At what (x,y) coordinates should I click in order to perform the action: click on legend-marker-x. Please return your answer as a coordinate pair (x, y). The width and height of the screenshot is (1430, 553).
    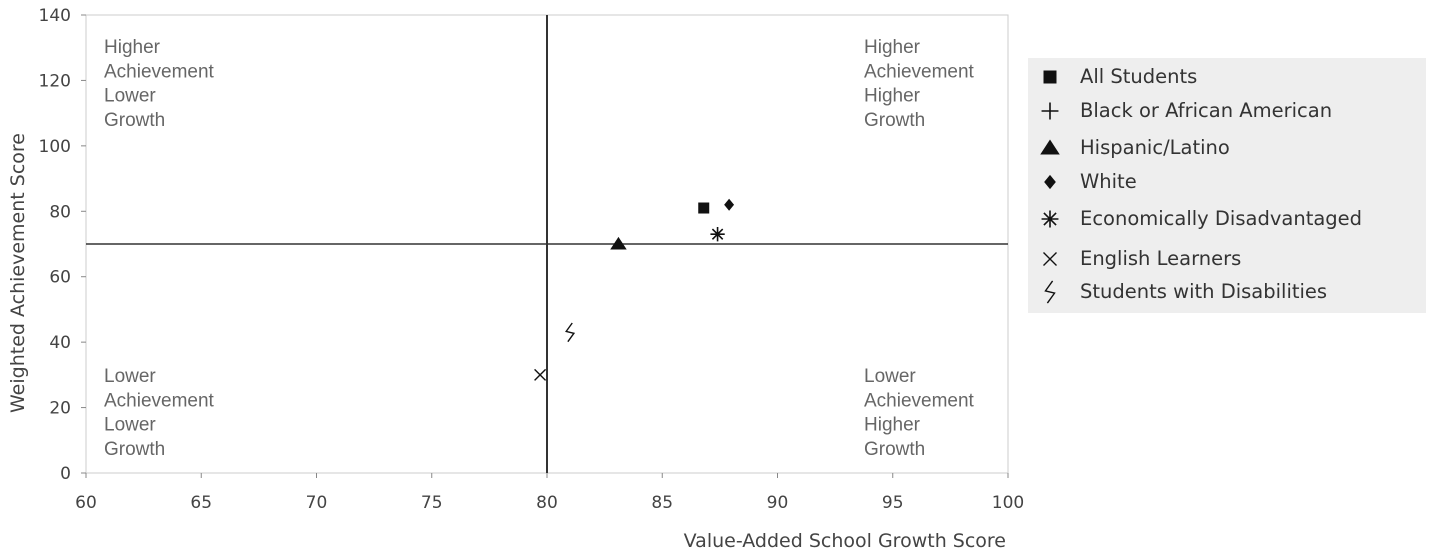
    Looking at the image, I should click on (1050, 259).